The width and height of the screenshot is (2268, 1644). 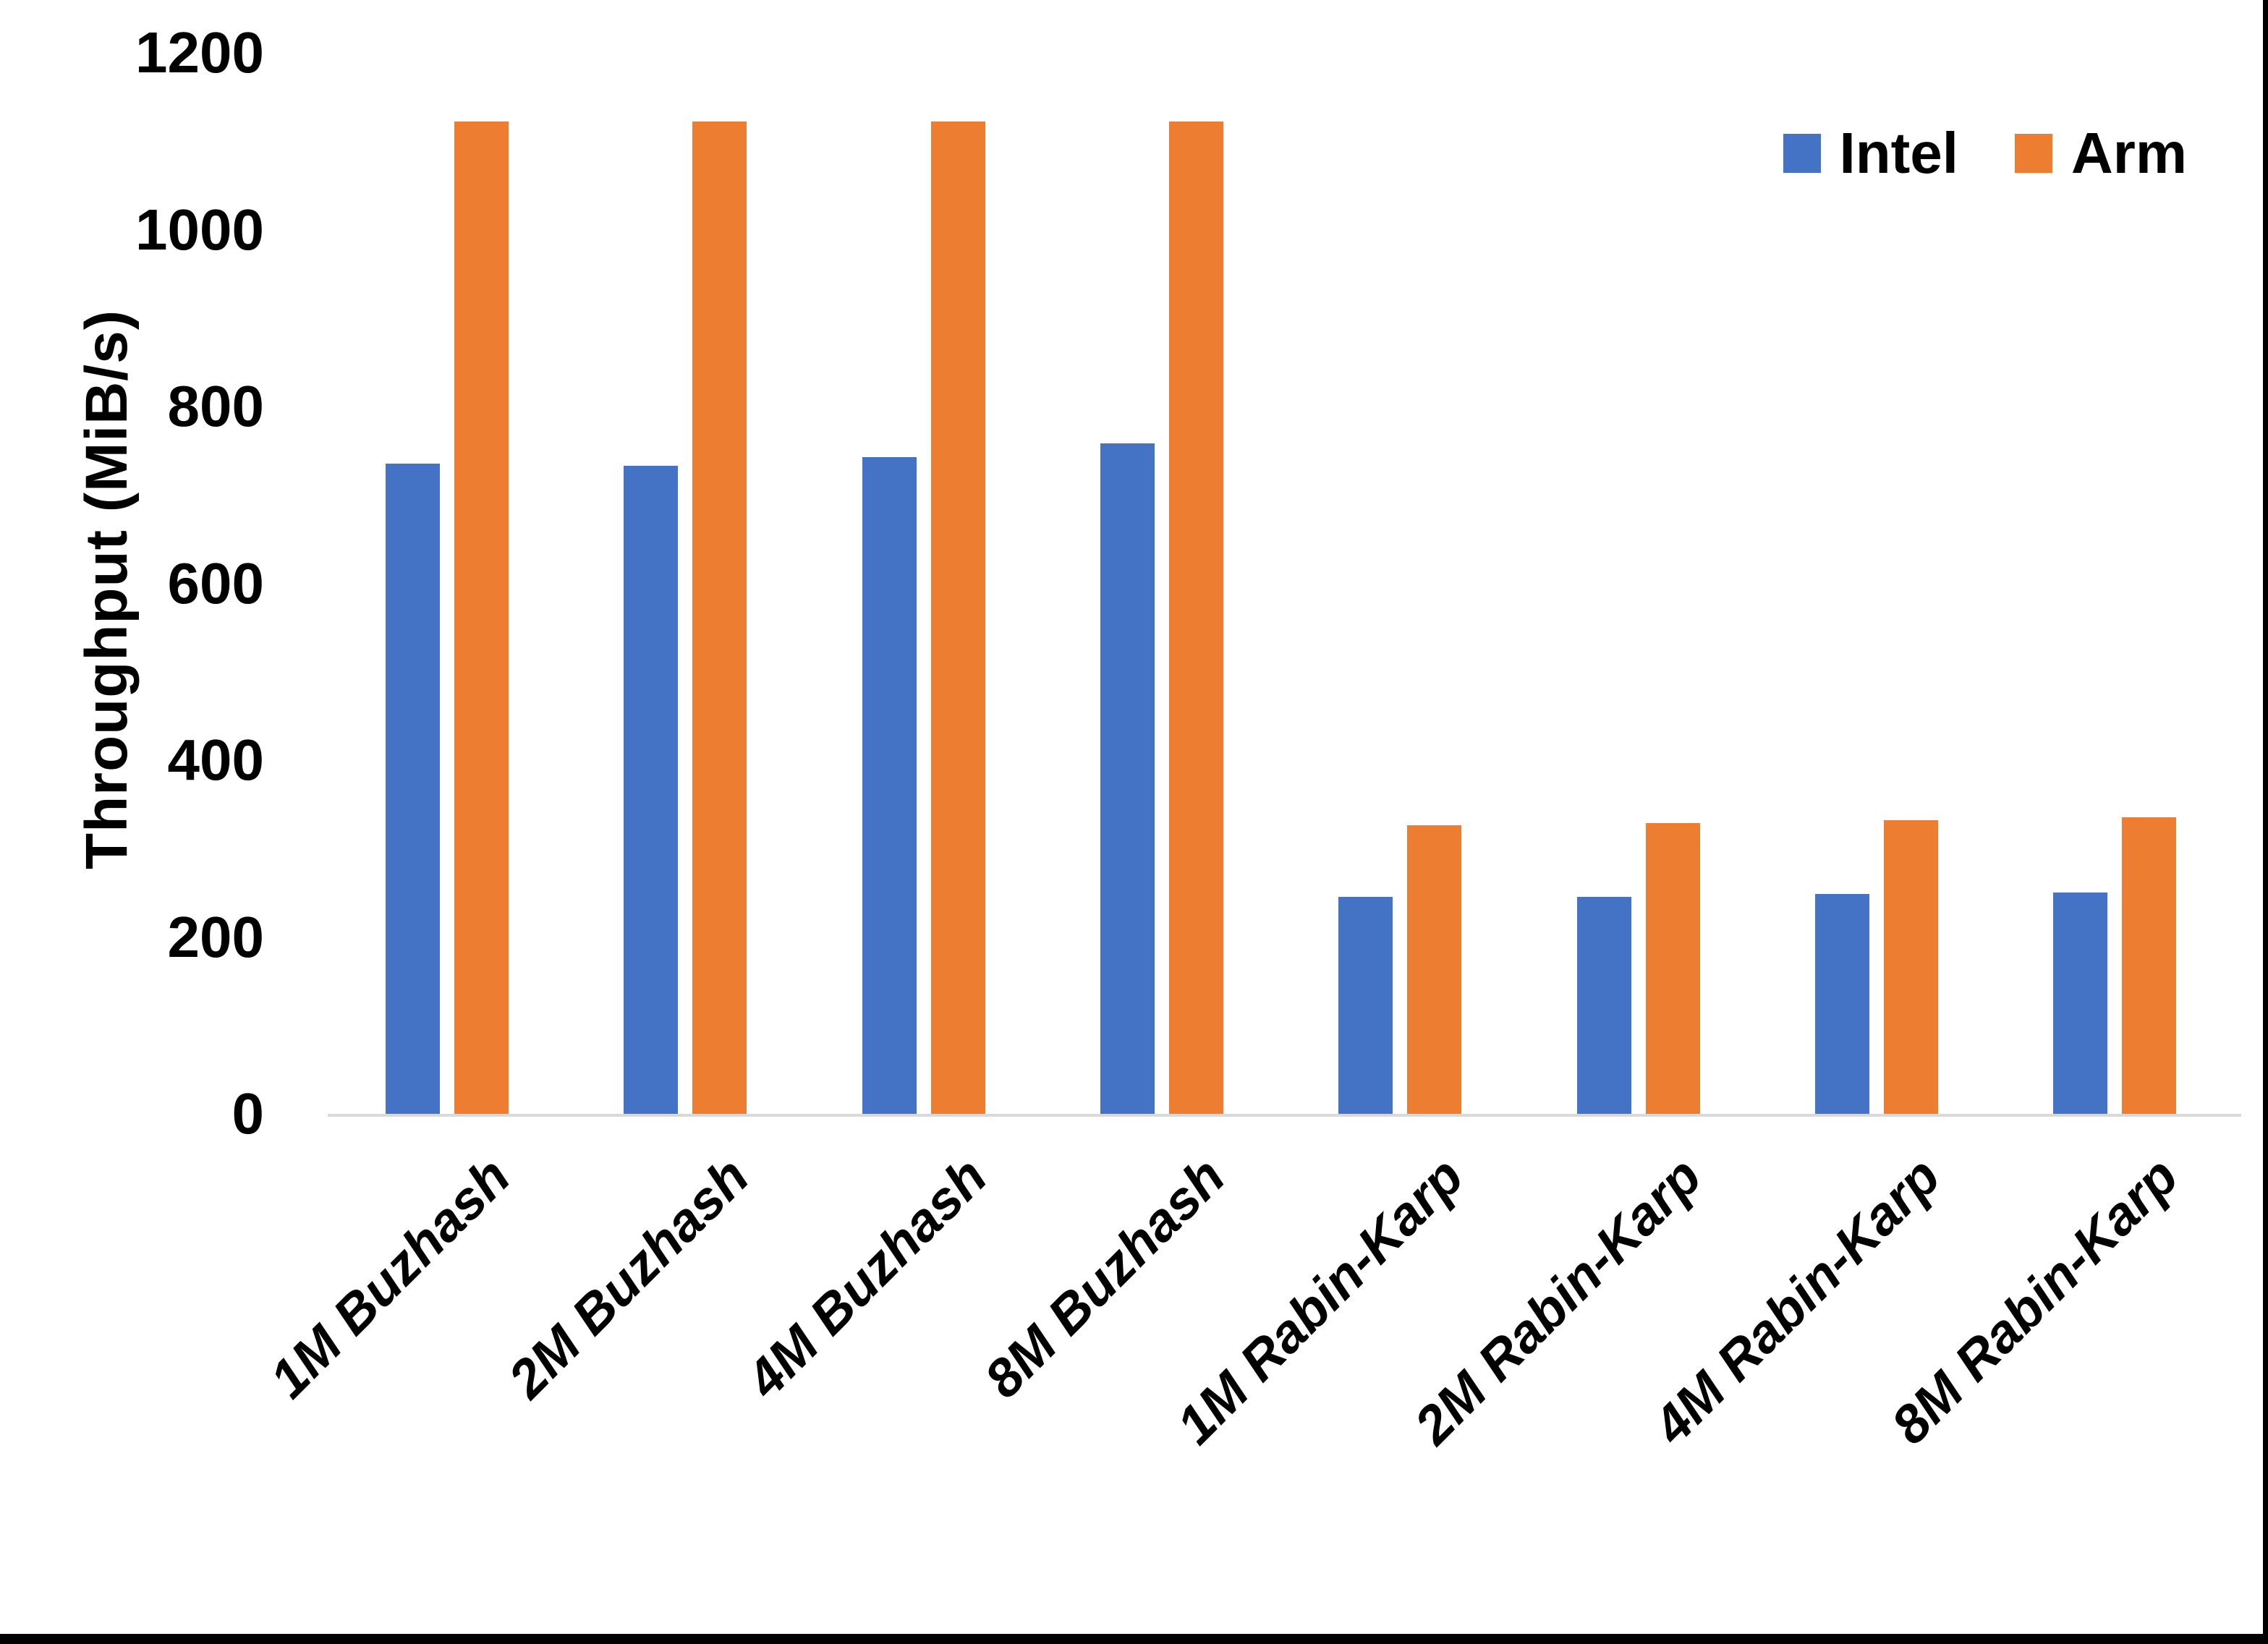 What do you see at coordinates (1841, 1003) in the screenshot?
I see `bar-intel-4m-rabin-karp` at bounding box center [1841, 1003].